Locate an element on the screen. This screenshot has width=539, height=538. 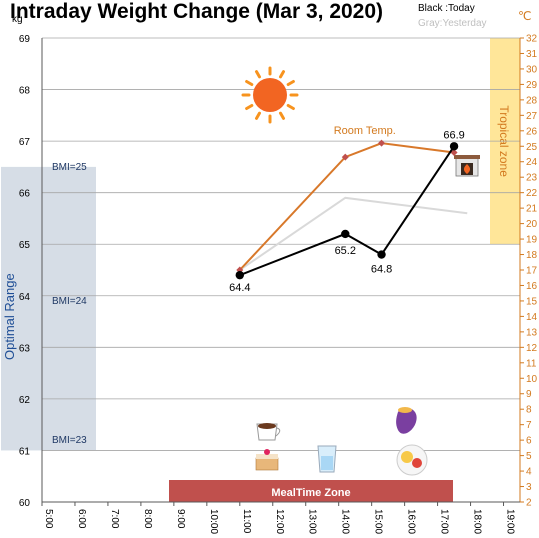
meal-time-zone-band is located at coordinates (311, 491).